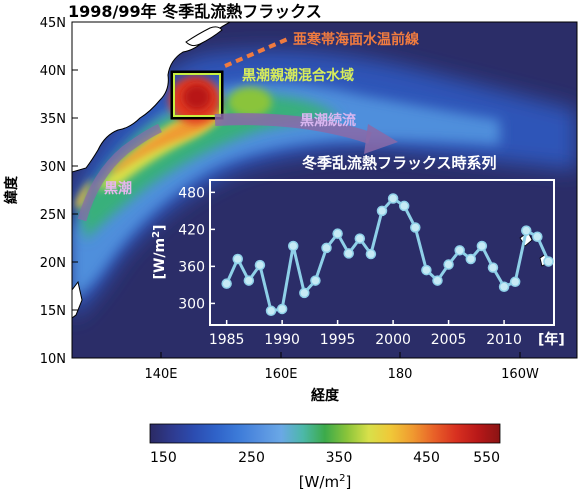  I want to click on extension-arrow-head, so click(381, 139).